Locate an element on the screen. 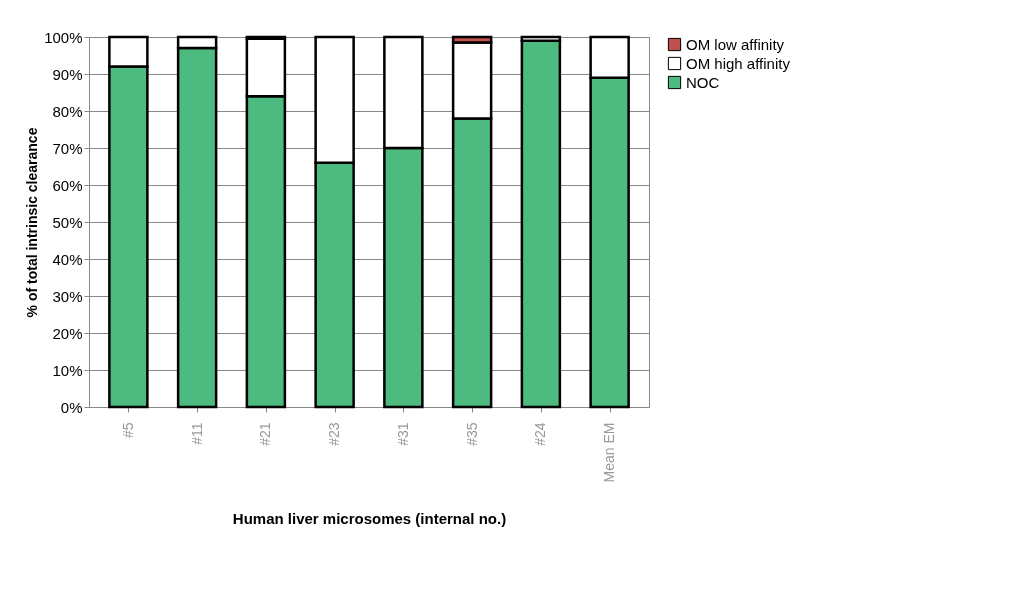 The width and height of the screenshot is (1016, 600). y-tick-label: 90% is located at coordinates (67, 74).